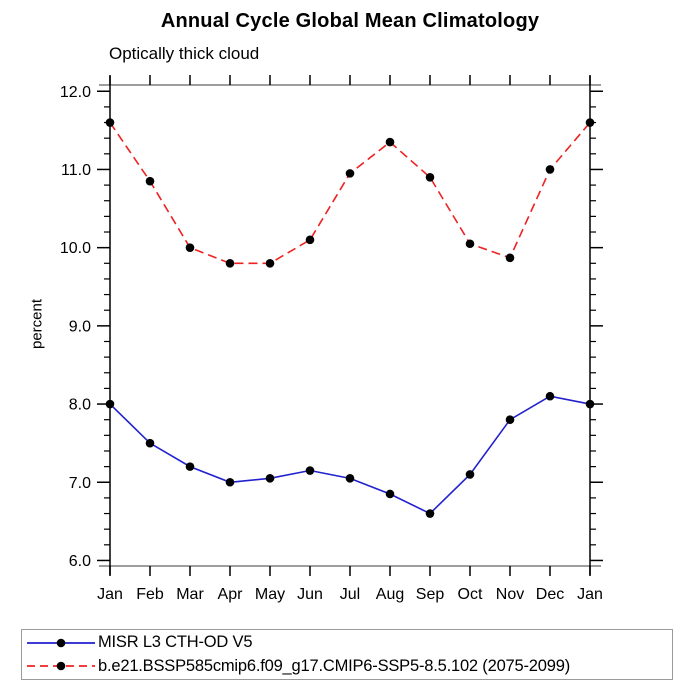 This screenshot has height=700, width=700. What do you see at coordinates (510, 594) in the screenshot?
I see `x-axis-tick-label: Nov` at bounding box center [510, 594].